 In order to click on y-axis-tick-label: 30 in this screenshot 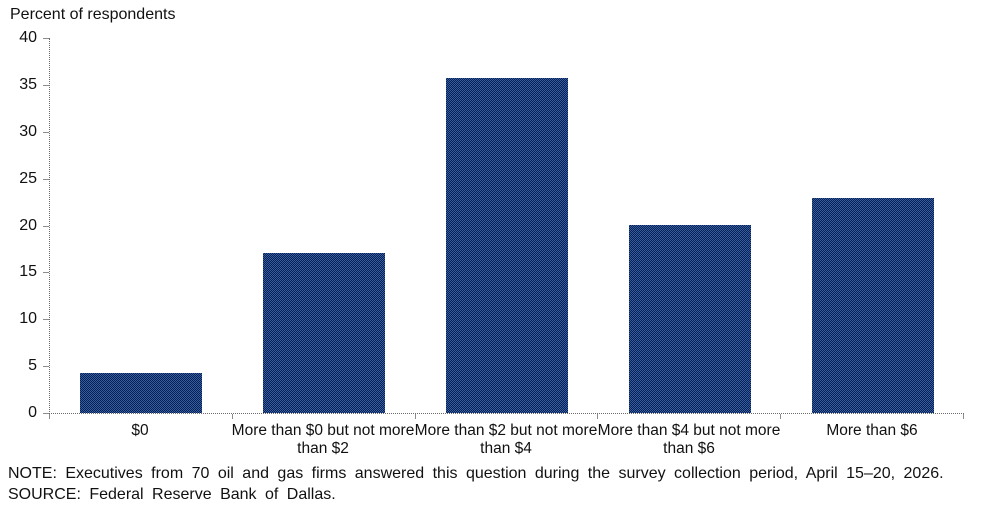, I will do `click(28, 131)`.